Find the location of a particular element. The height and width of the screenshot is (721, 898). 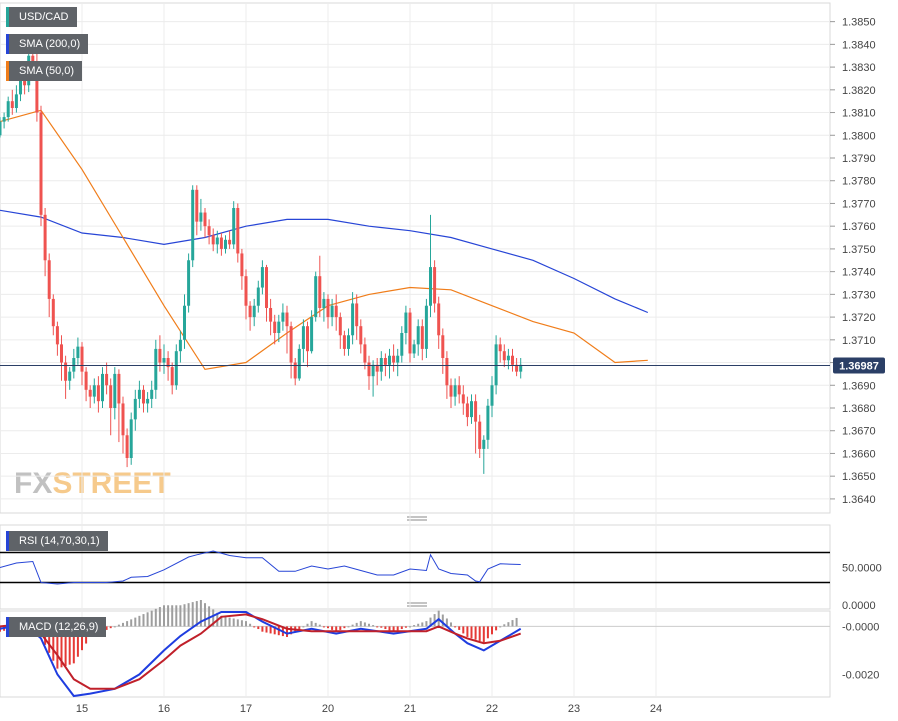

legend-rsi-label: RSI (14,70,30,1) is located at coordinates (57, 541).